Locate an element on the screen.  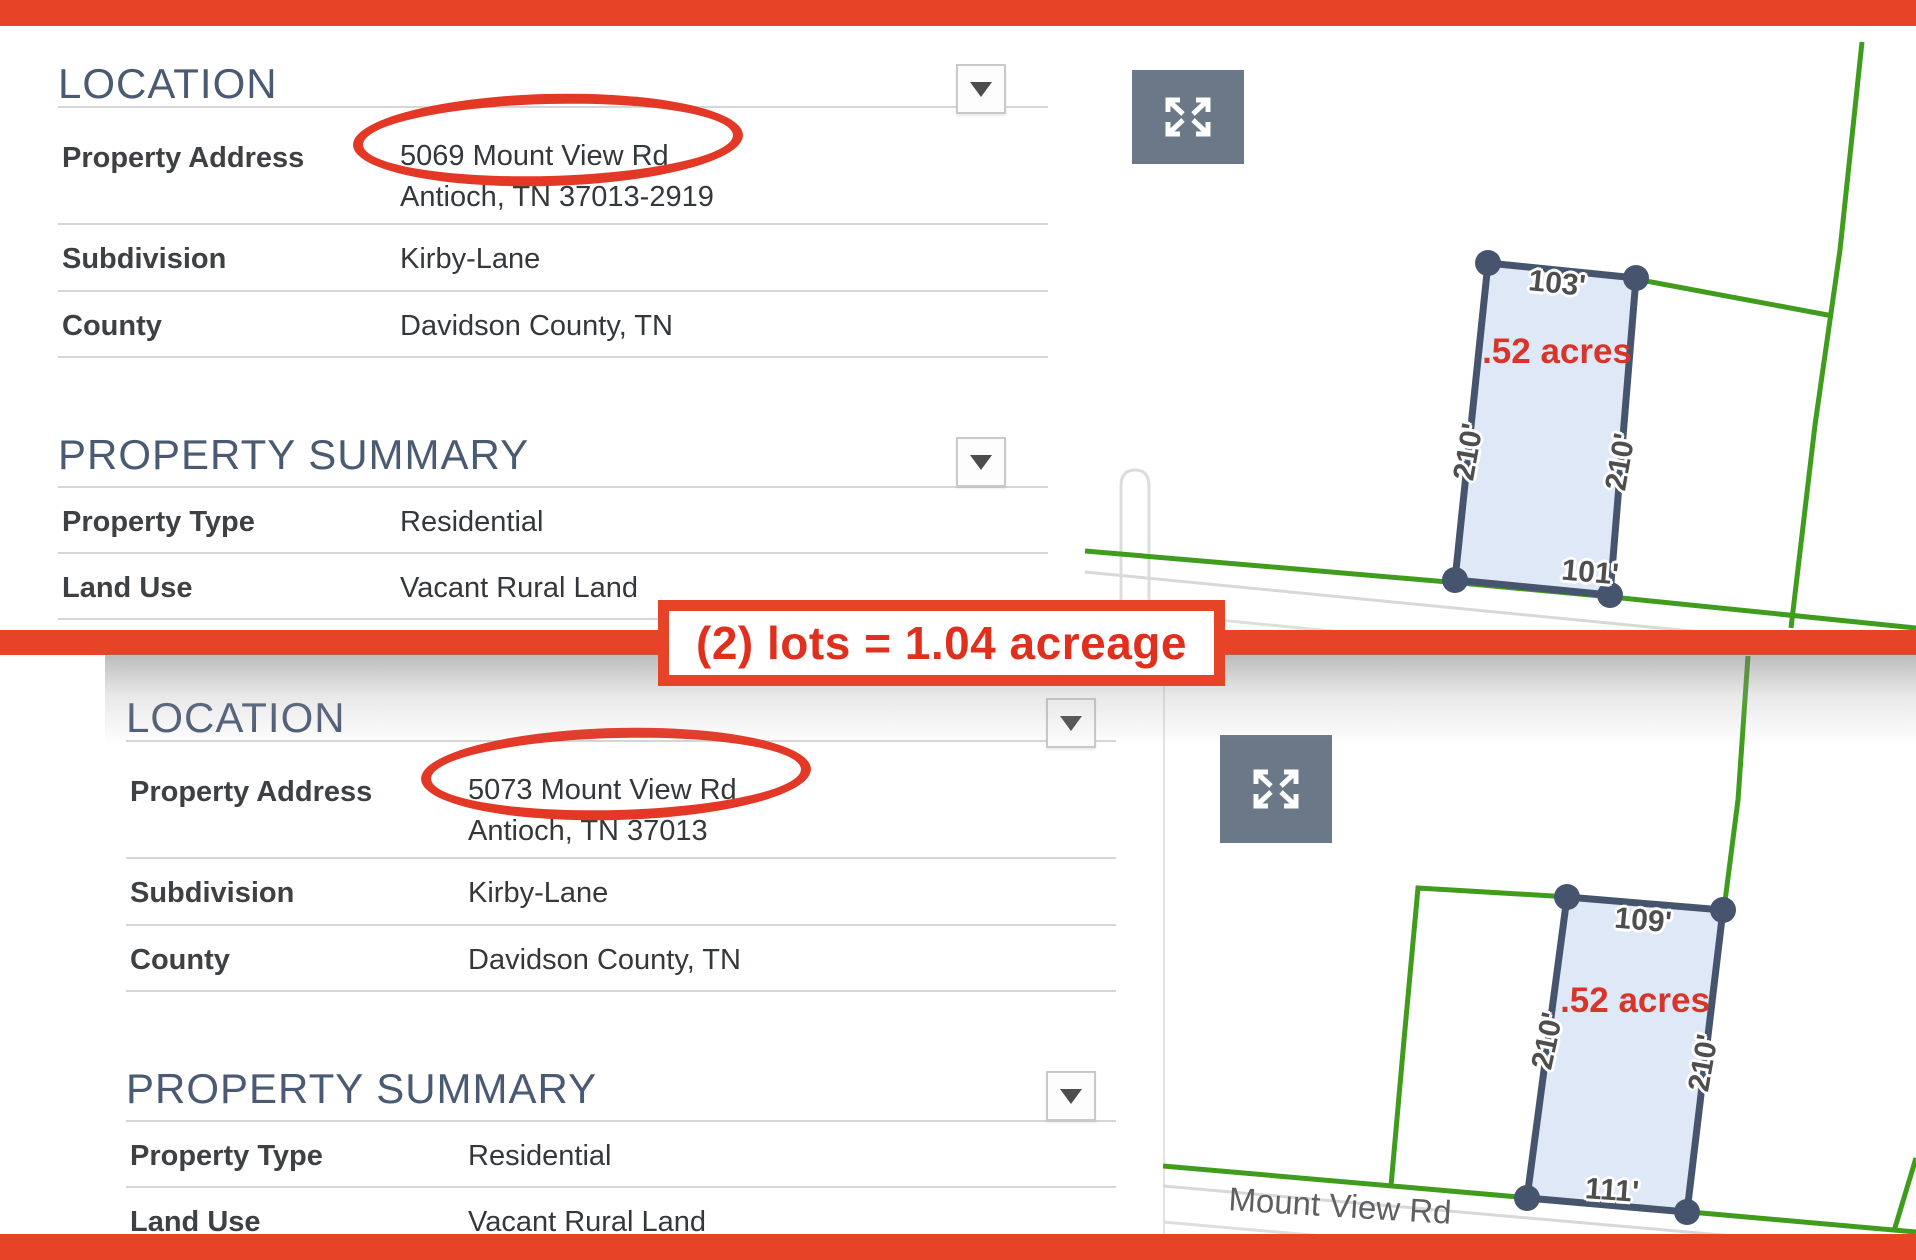
property-type-value-top: Residential is located at coordinates (472, 522).